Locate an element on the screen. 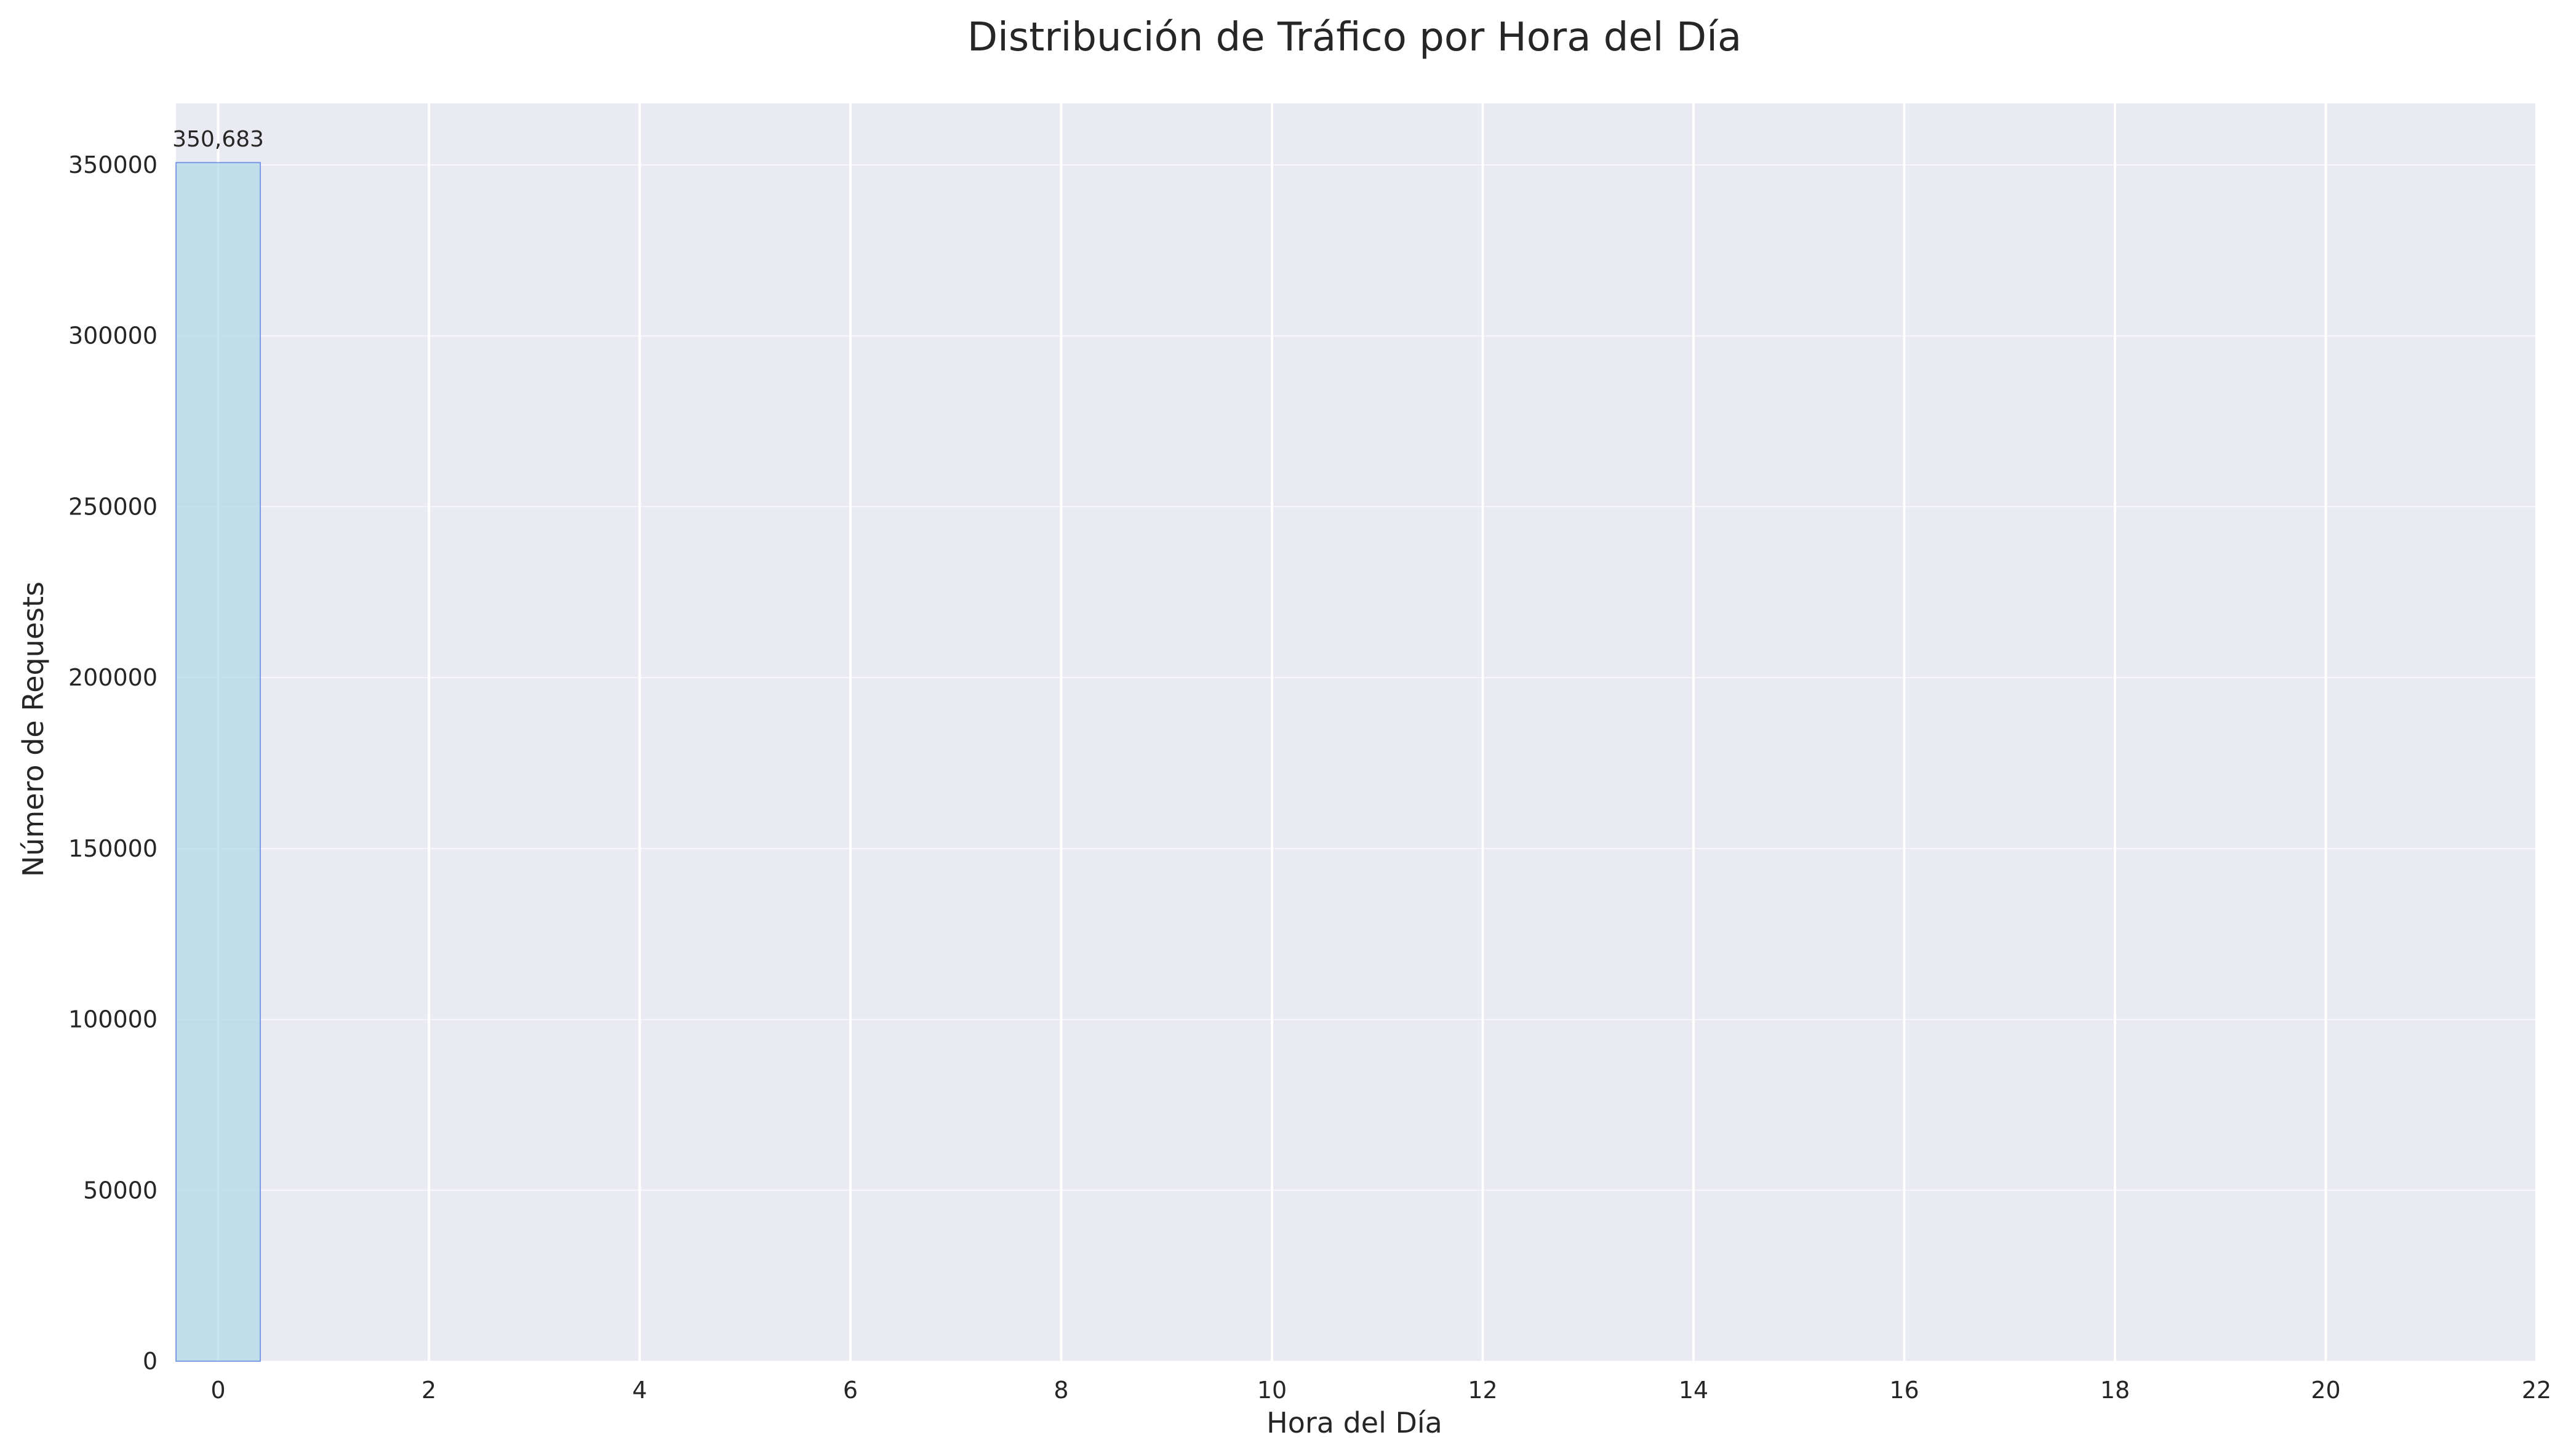 This screenshot has height=1456, width=2563. x-tick-label: 0 is located at coordinates (217, 1390).